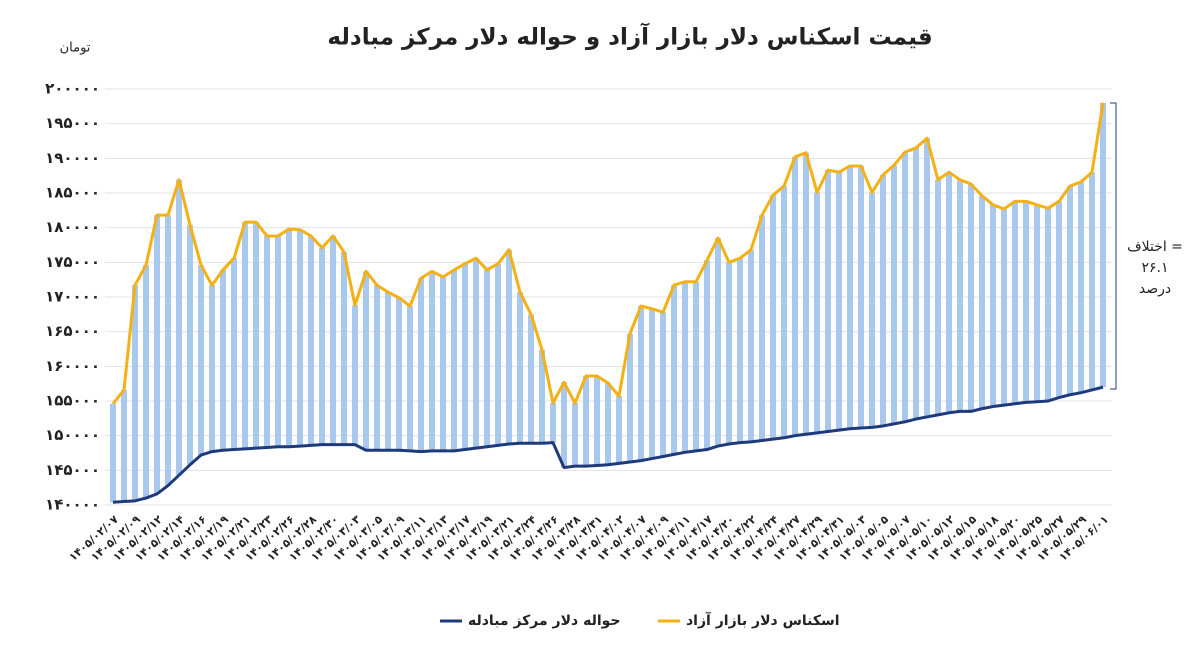 This screenshot has width=1200, height=649. What do you see at coordinates (72, 193) in the screenshot?
I see `y-tick-label: ۱۸۵۰۰۰` at bounding box center [72, 193].